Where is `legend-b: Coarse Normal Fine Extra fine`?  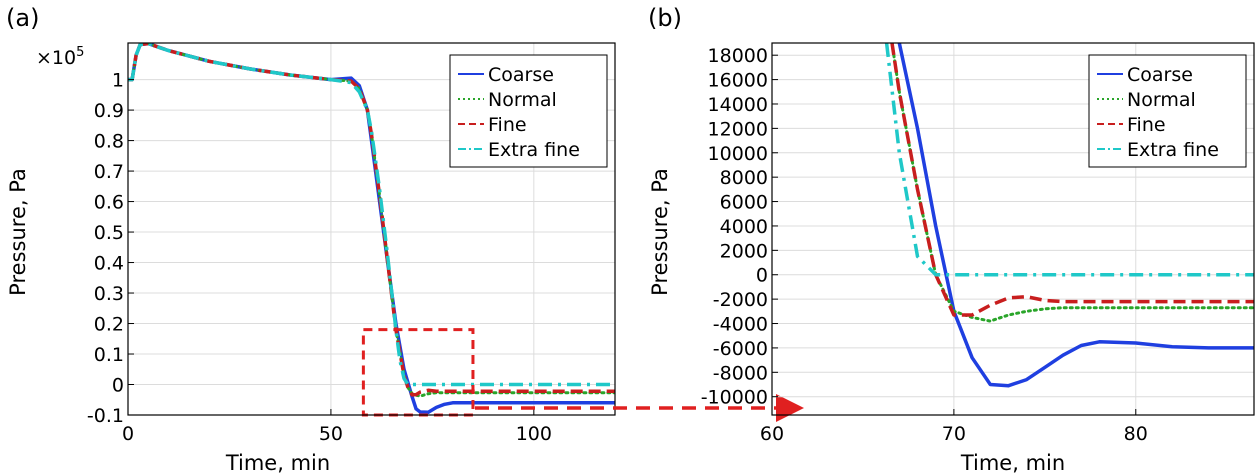
legend-b: Coarse Normal Fine Extra fine is located at coordinates (1167, 111).